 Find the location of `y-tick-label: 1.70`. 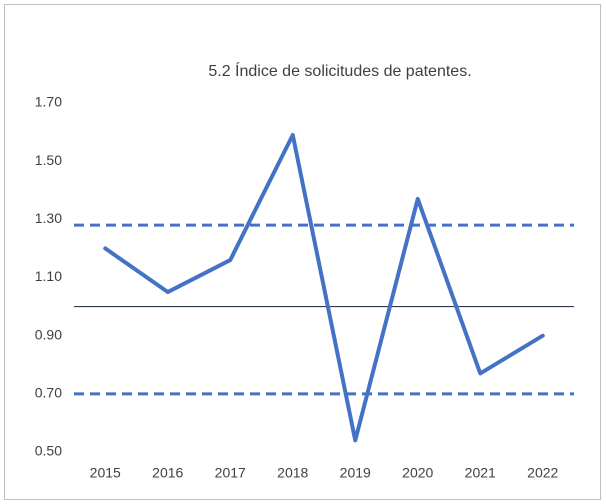

y-tick-label: 1.70 is located at coordinates (48, 102).